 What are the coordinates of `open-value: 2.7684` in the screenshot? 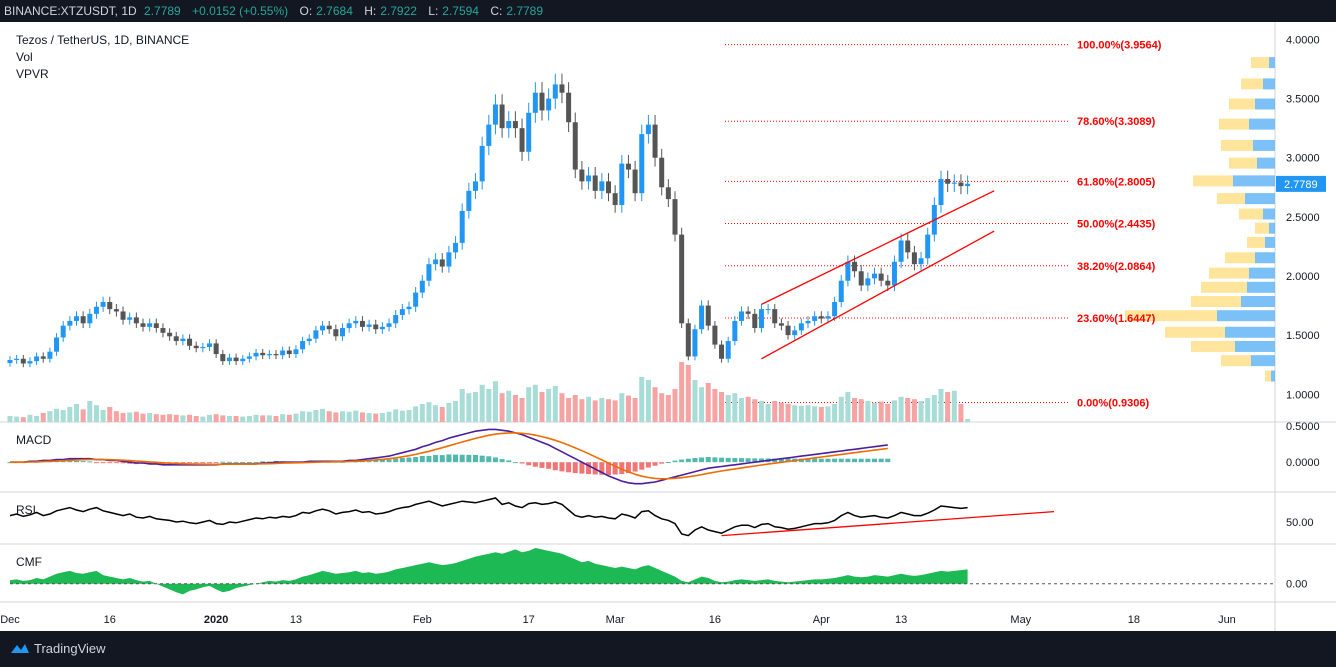 It's located at (334, 11).